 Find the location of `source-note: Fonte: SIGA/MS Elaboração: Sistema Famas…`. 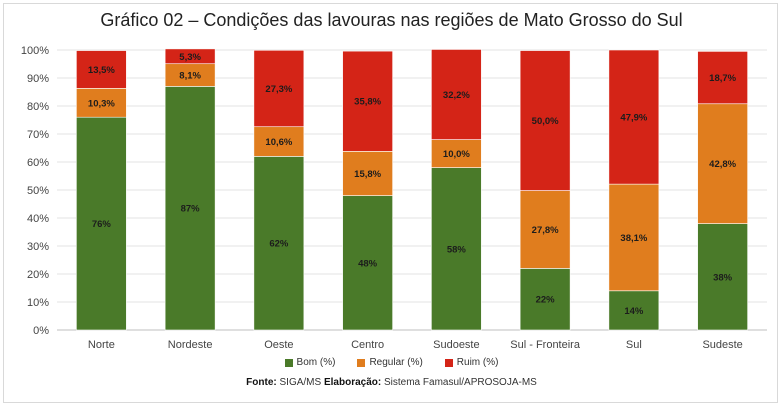

source-note: Fonte: SIGA/MS Elaboração: Sistema Famas… is located at coordinates (391, 382).